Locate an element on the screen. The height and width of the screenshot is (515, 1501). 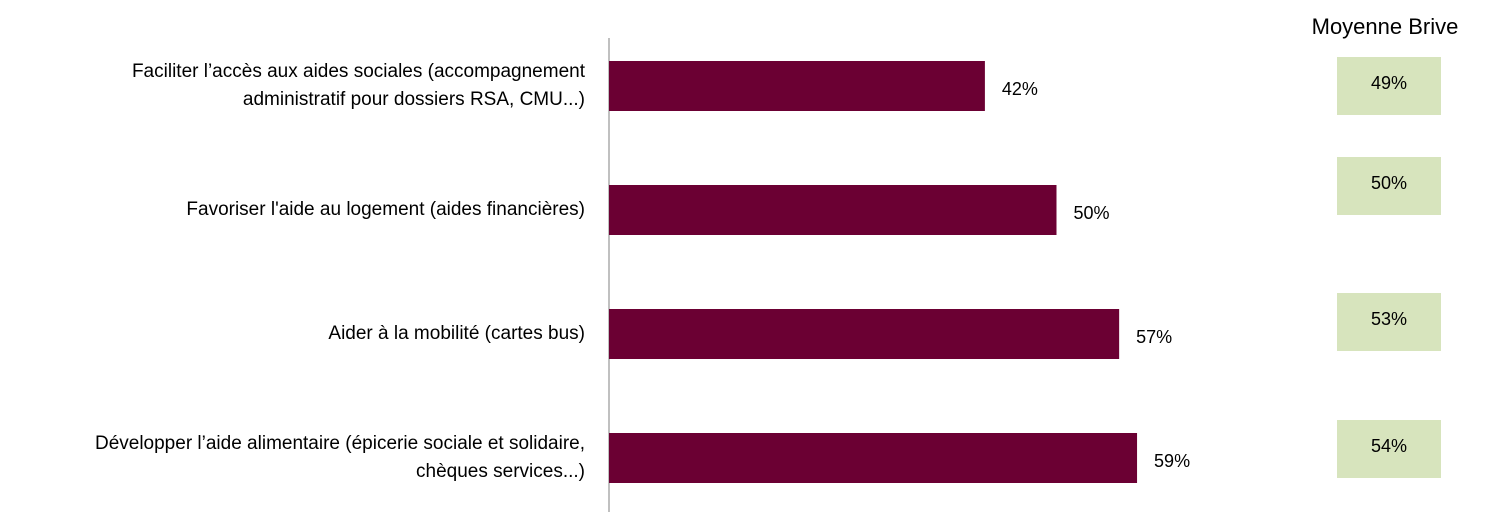
category-label: Aider à la mobilité (cartes bus) is located at coordinates (456, 333).